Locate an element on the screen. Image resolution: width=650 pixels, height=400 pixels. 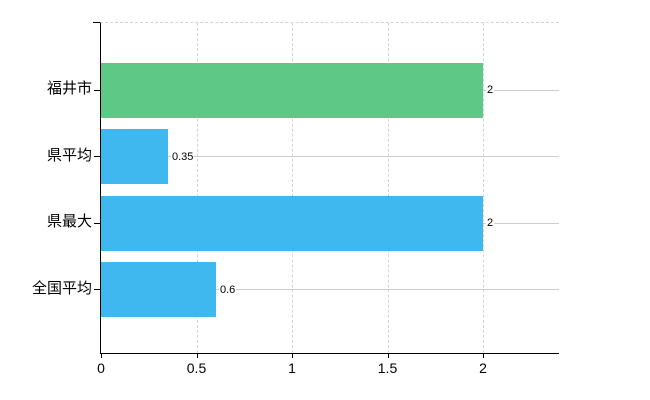
y-axis-category-label: 福井市 is located at coordinates (69, 88).